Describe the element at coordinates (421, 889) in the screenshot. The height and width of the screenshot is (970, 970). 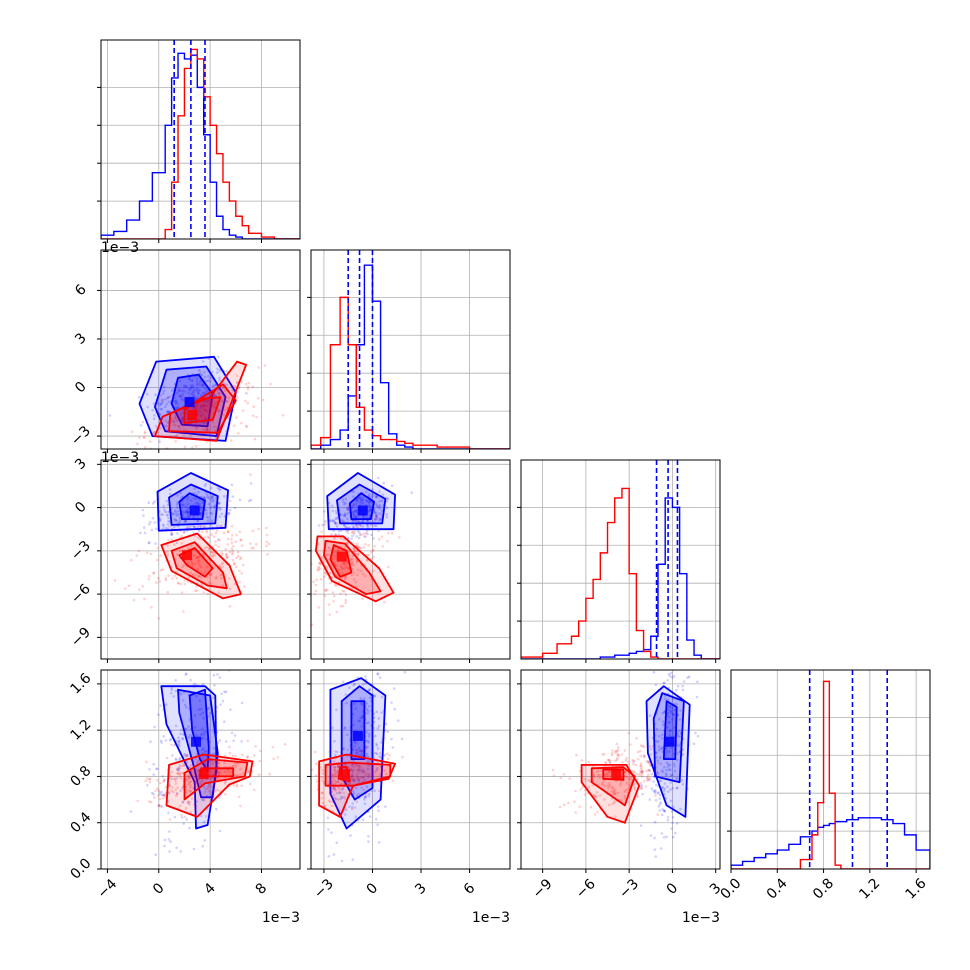
I see `x-tick-label: 3` at that location.